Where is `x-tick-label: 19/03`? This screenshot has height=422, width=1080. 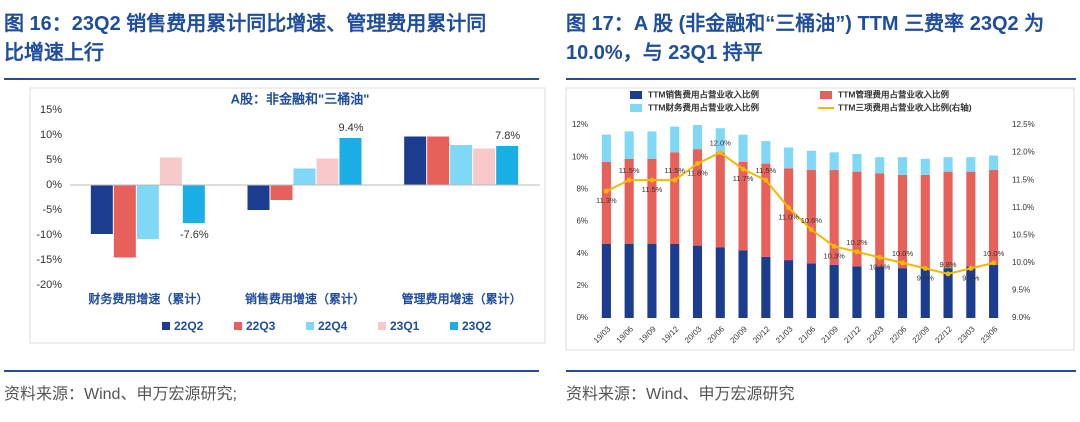
x-tick-label: 19/03 is located at coordinates (602, 334).